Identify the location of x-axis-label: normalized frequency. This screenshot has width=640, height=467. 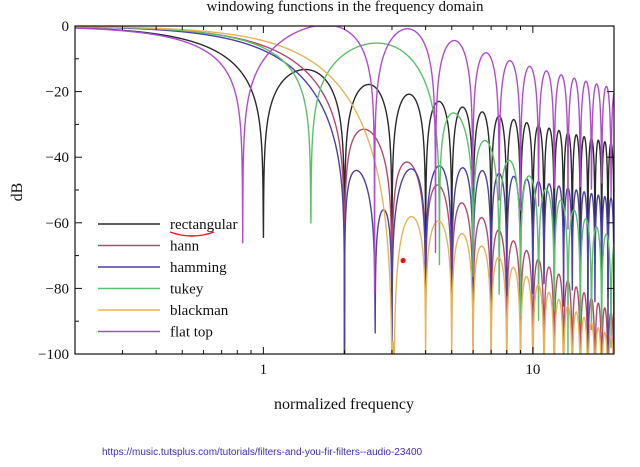
(344, 404).